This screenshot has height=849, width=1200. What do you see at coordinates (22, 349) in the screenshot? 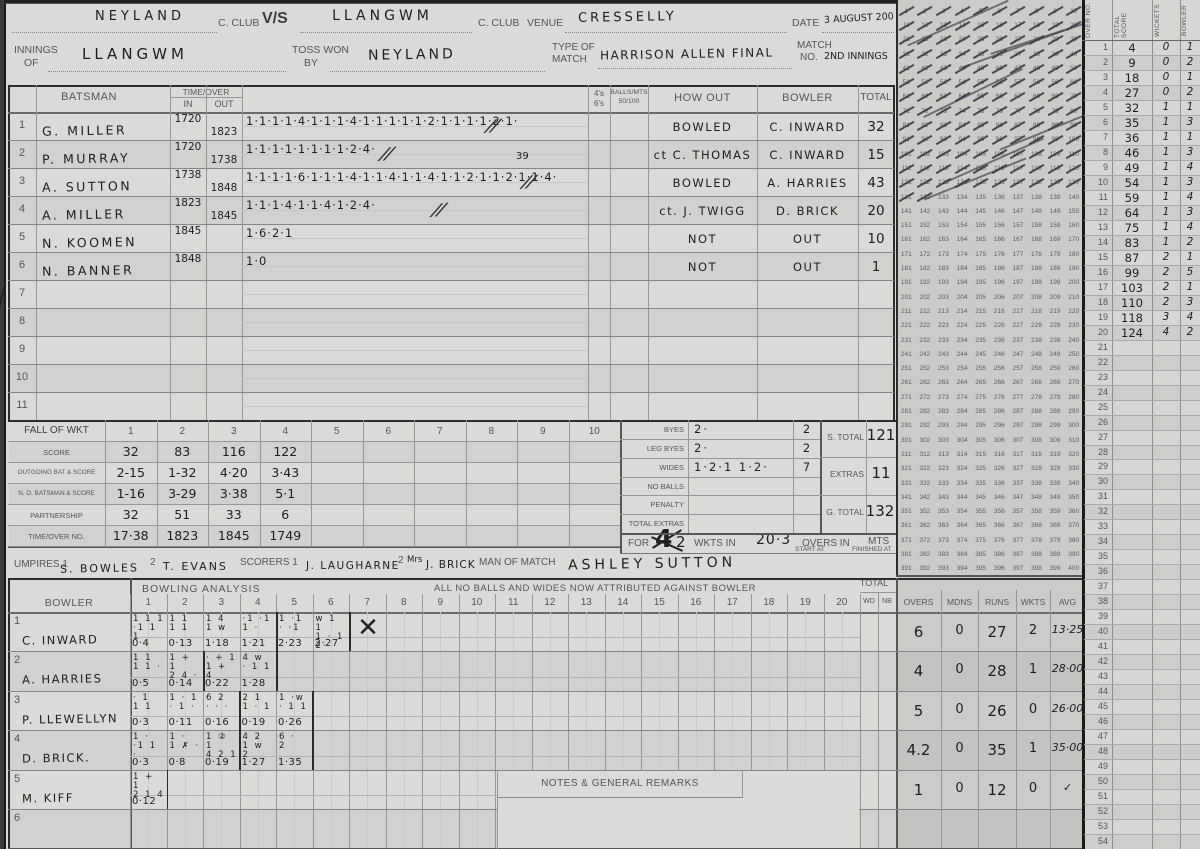
I see `batsman-row-number: 9` at bounding box center [22, 349].